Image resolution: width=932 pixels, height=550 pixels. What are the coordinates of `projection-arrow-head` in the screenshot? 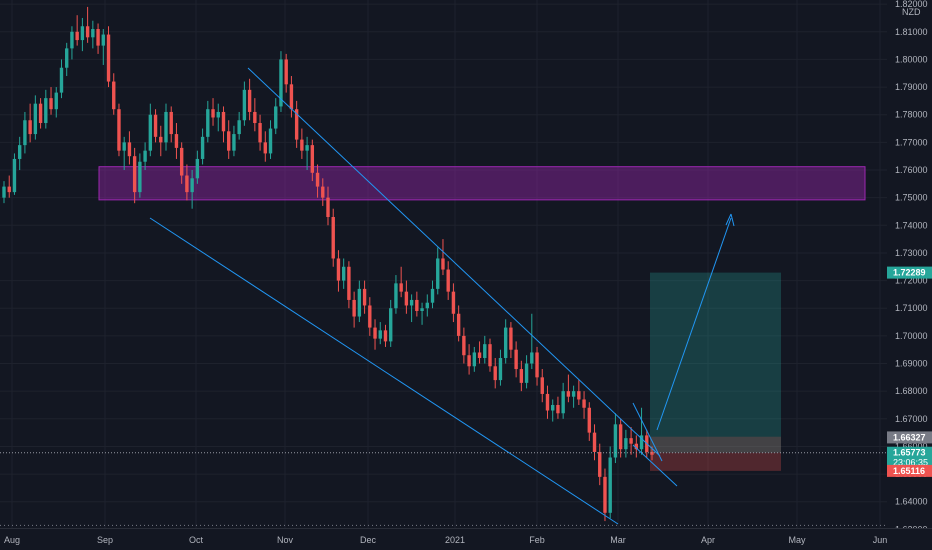 It's located at (730, 220).